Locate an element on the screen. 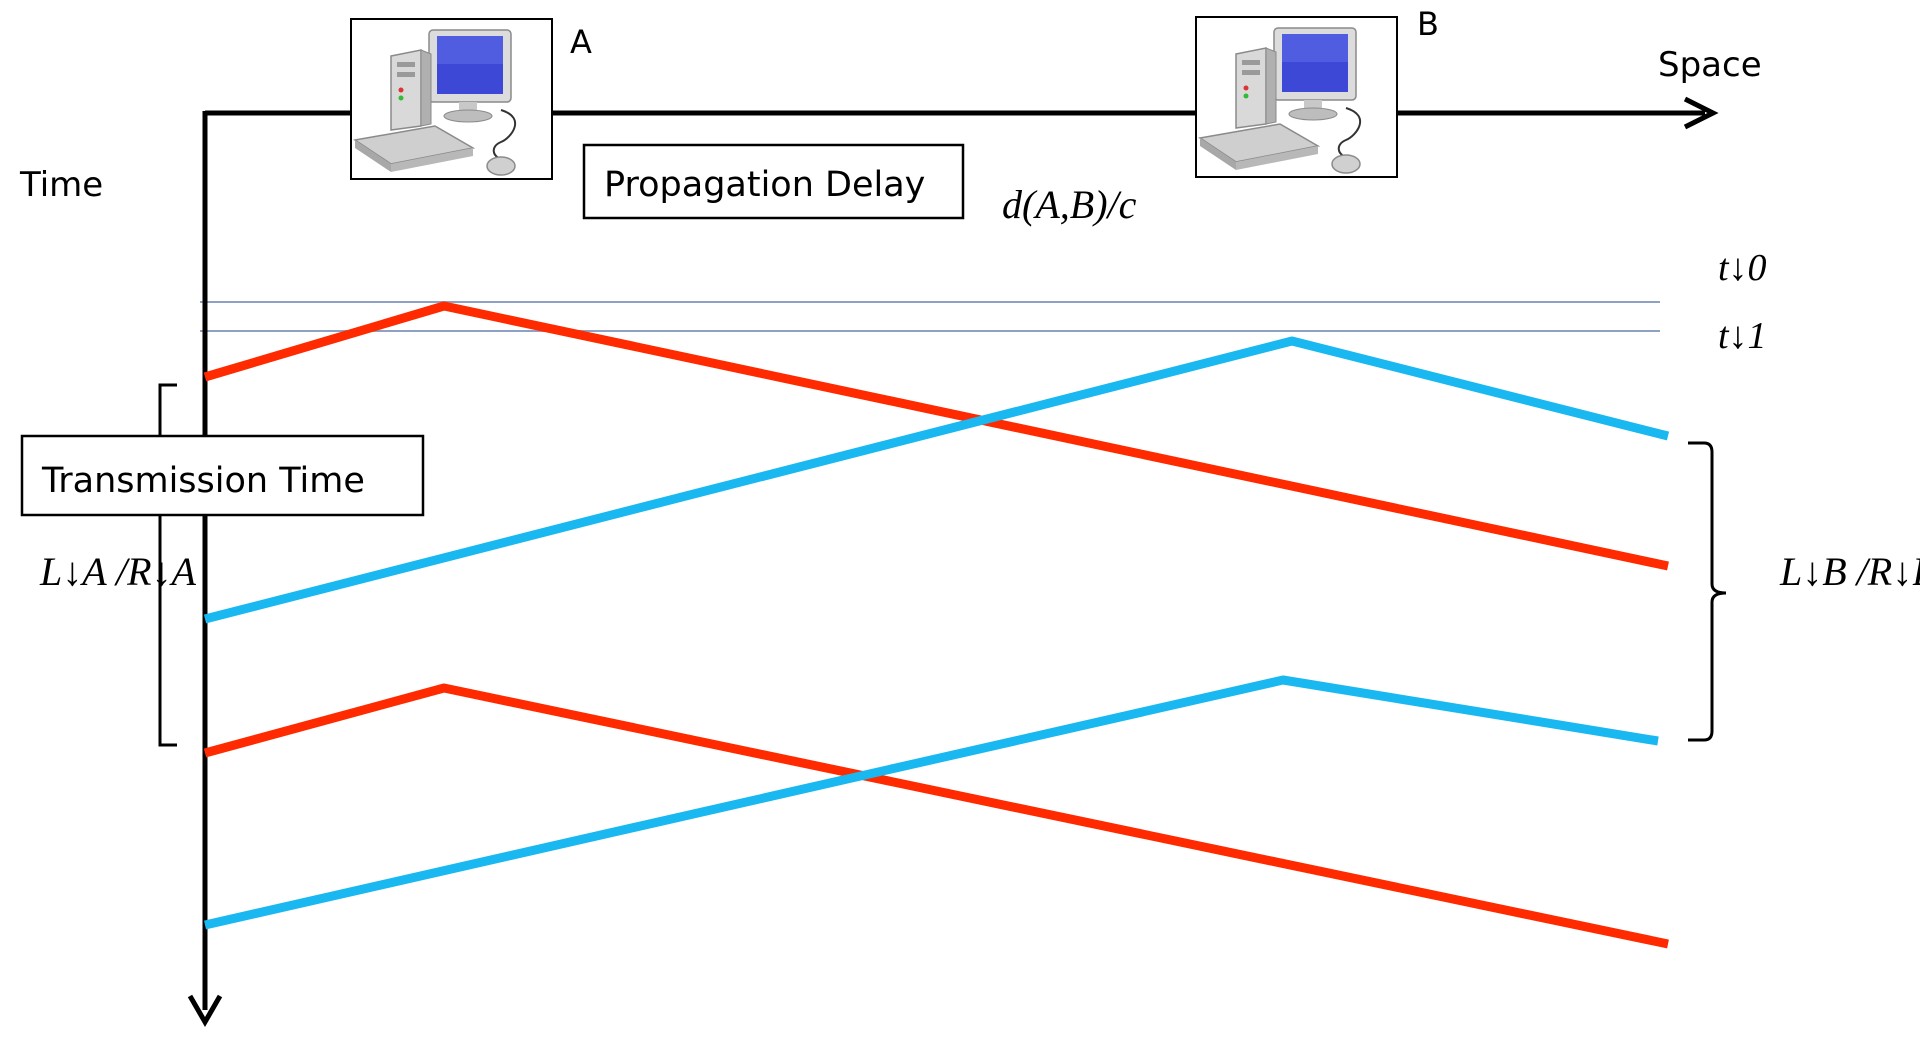  transmission-time-label: Transmission Time is located at coordinates (203, 481).